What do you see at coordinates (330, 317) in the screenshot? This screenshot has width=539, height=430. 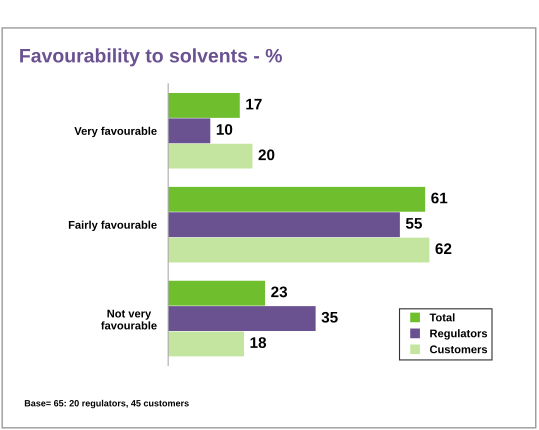 I see `data-label: 35` at bounding box center [330, 317].